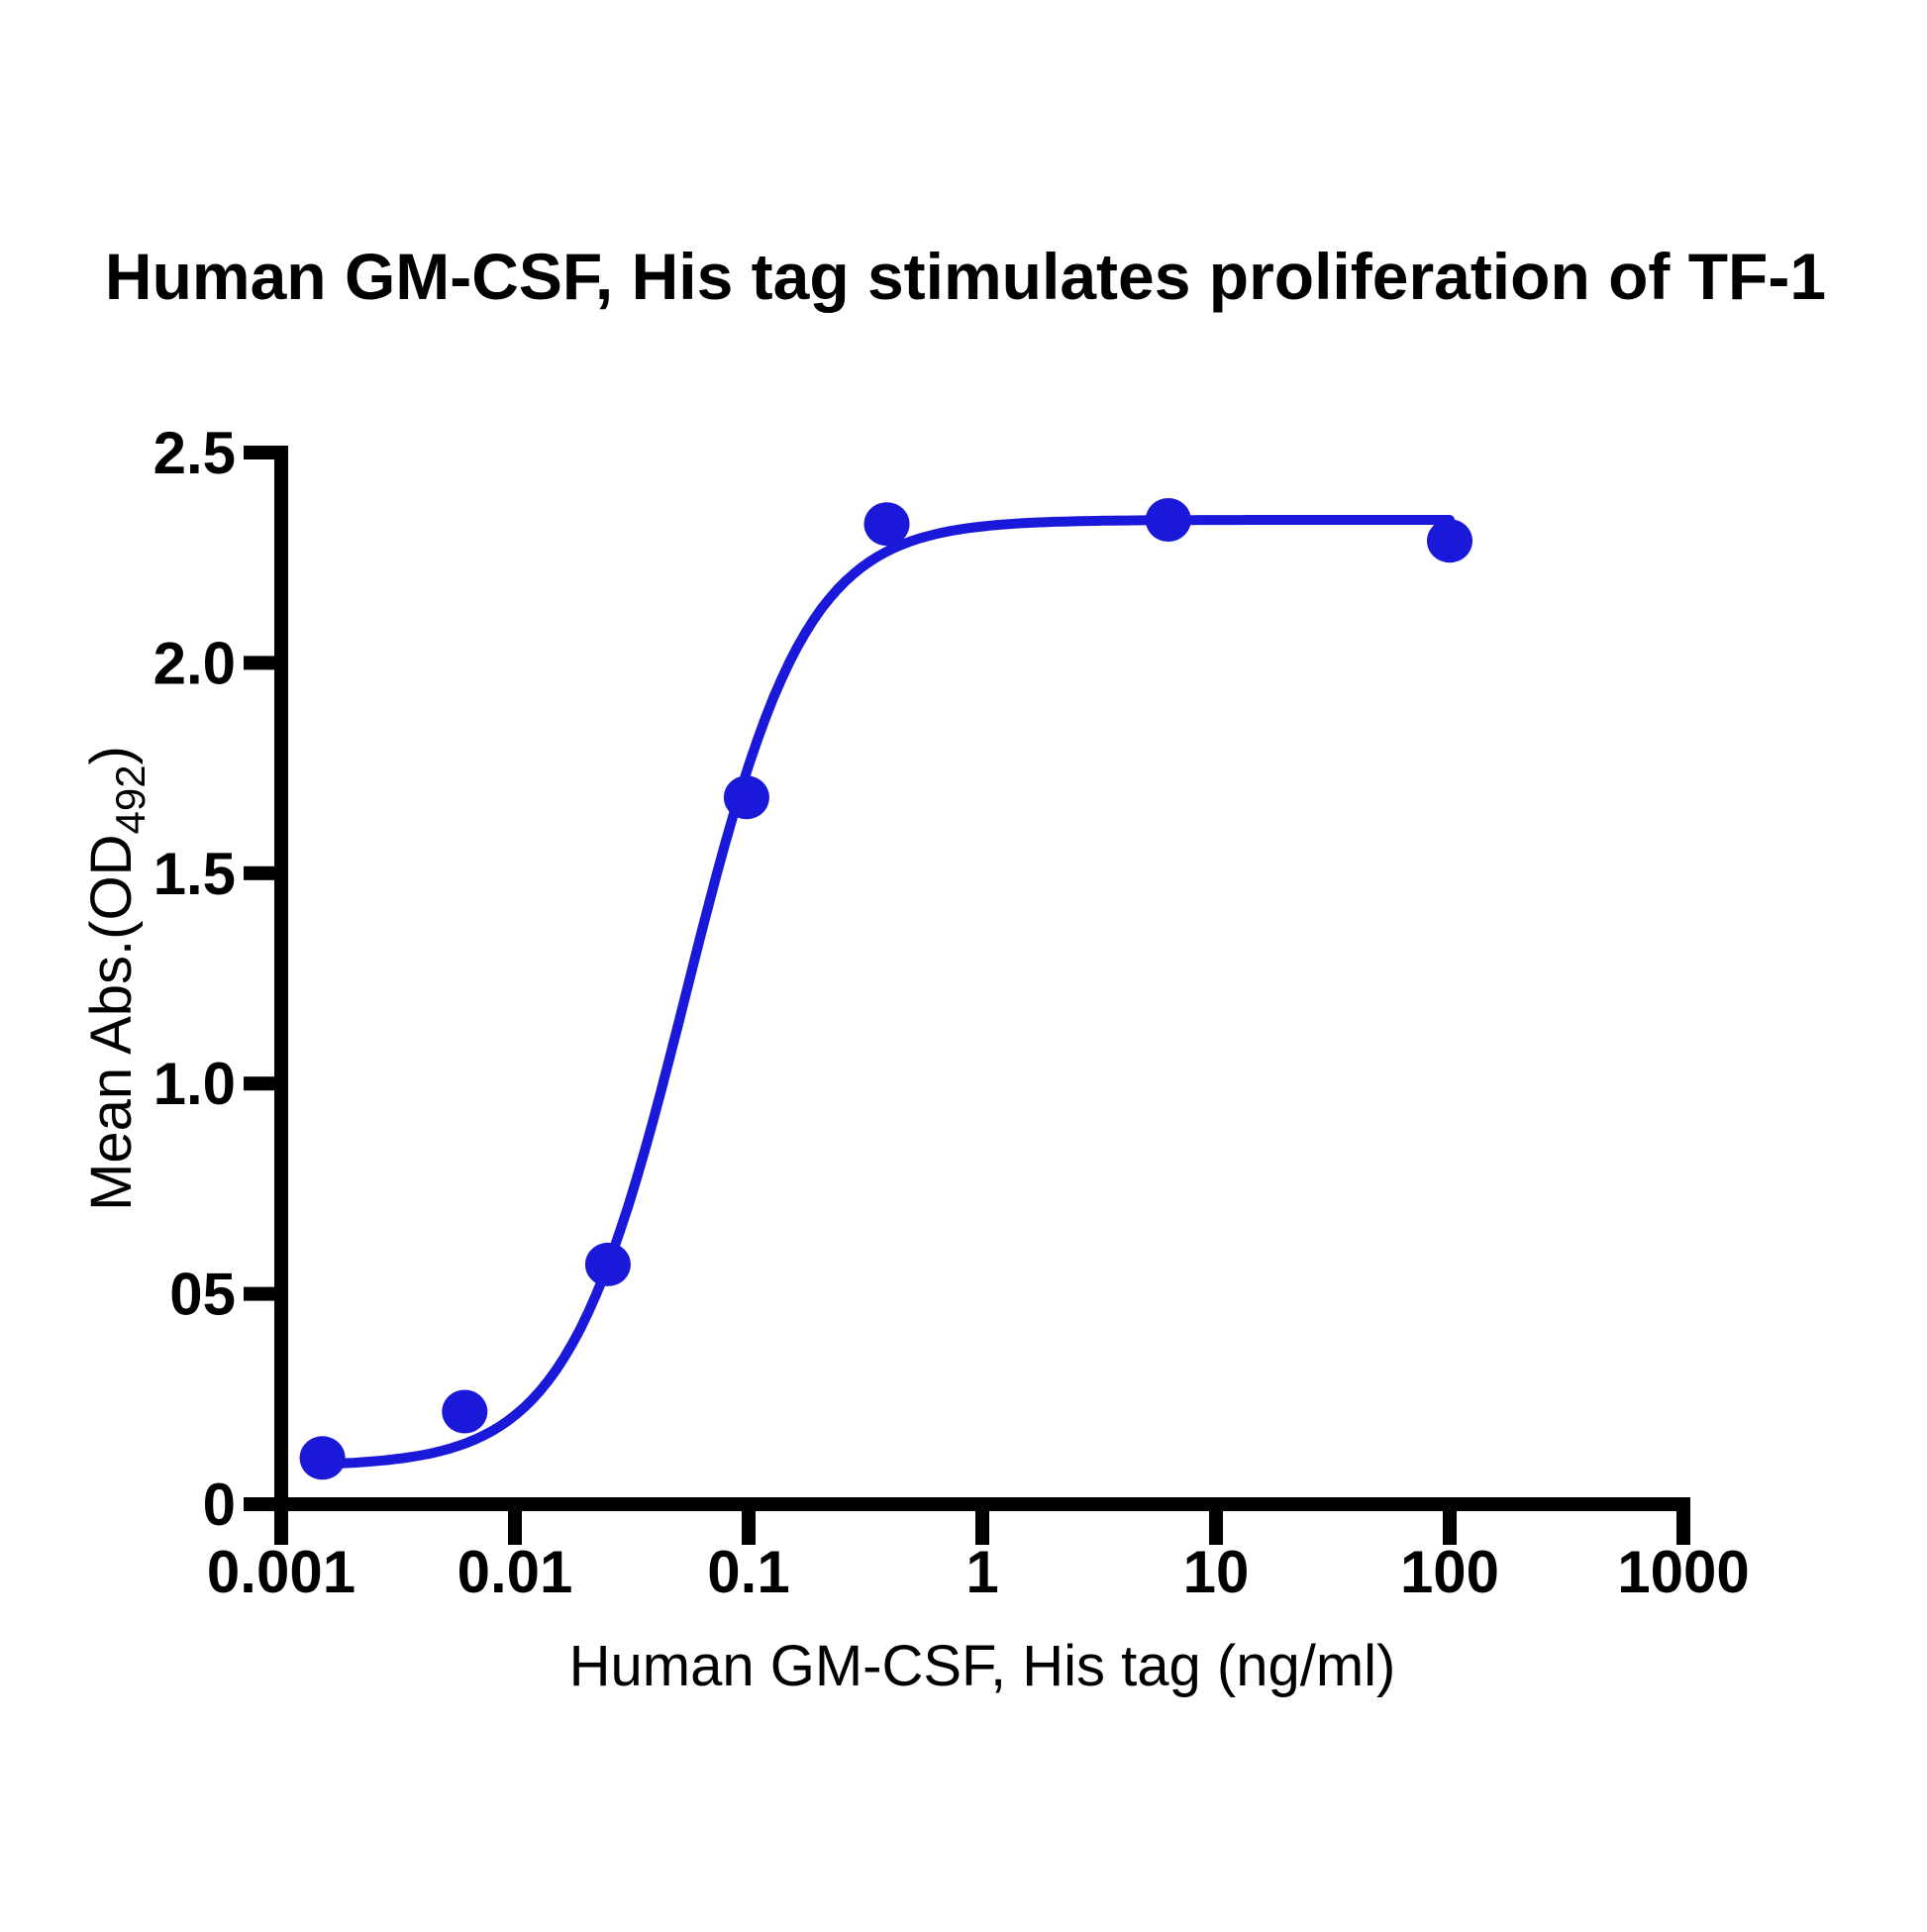 This screenshot has height=1932, width=1927. Describe the element at coordinates (281, 978) in the screenshot. I see `y-axis-line` at that location.